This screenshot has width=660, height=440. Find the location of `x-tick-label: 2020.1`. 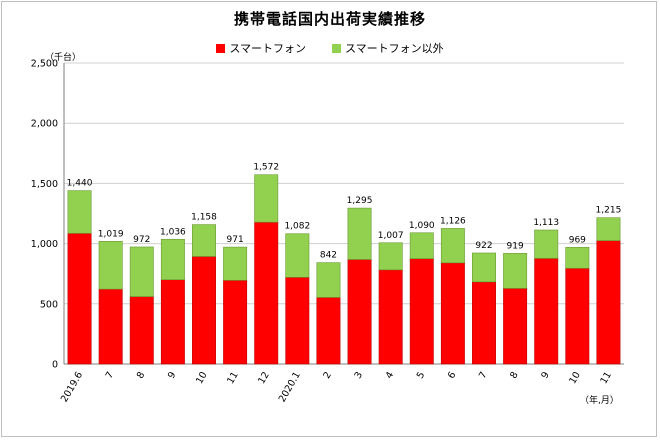

x-tick-label: 2020.1 is located at coordinates (290, 387).